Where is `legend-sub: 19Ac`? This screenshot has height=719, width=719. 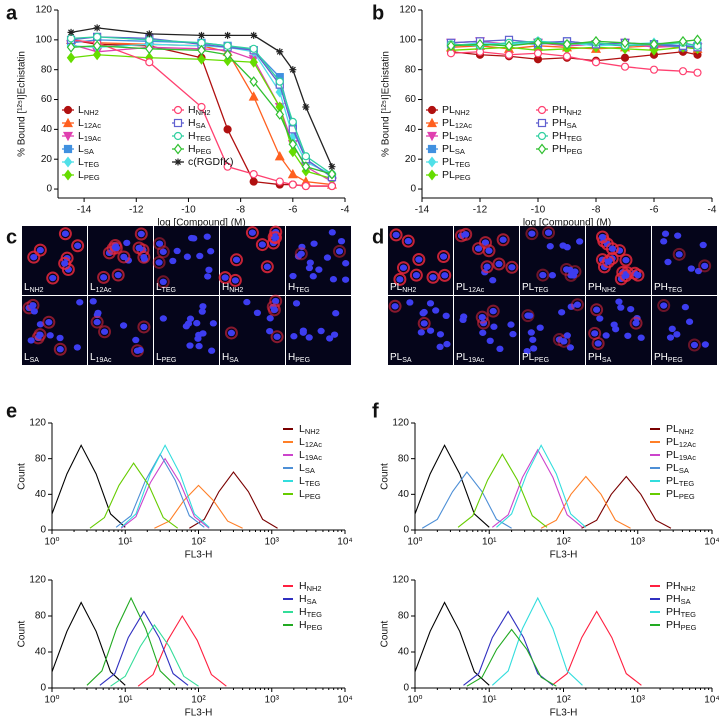
legend-sub: 19Ac is located at coordinates (687, 457).